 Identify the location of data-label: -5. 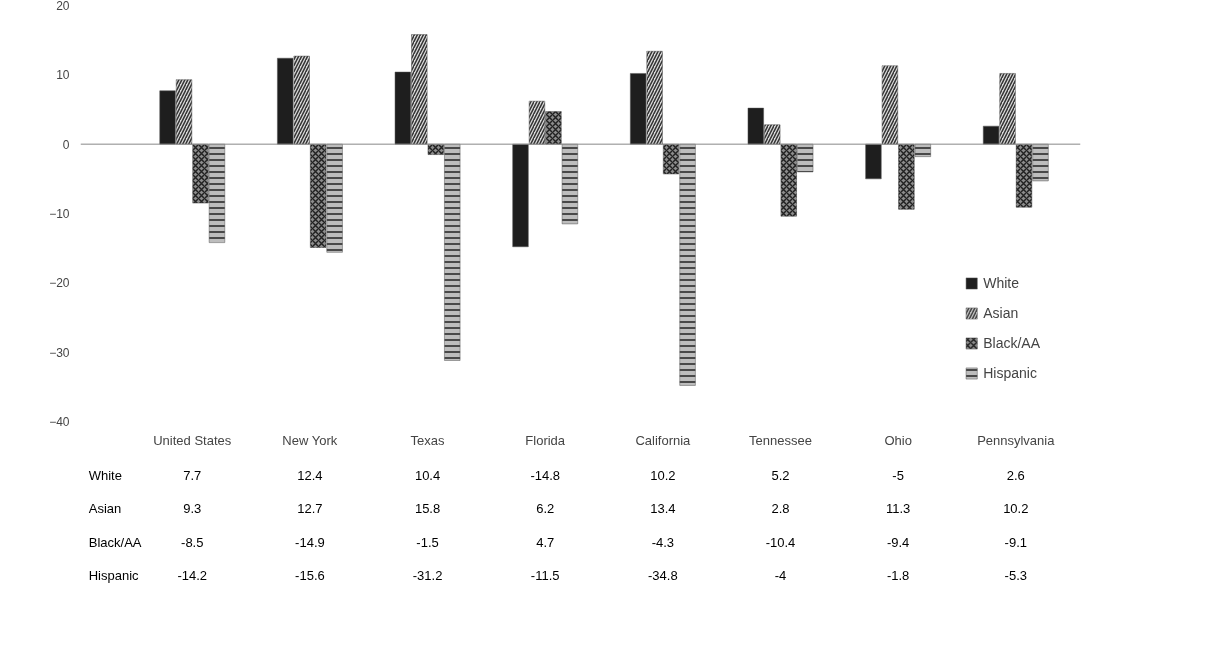
(898, 475).